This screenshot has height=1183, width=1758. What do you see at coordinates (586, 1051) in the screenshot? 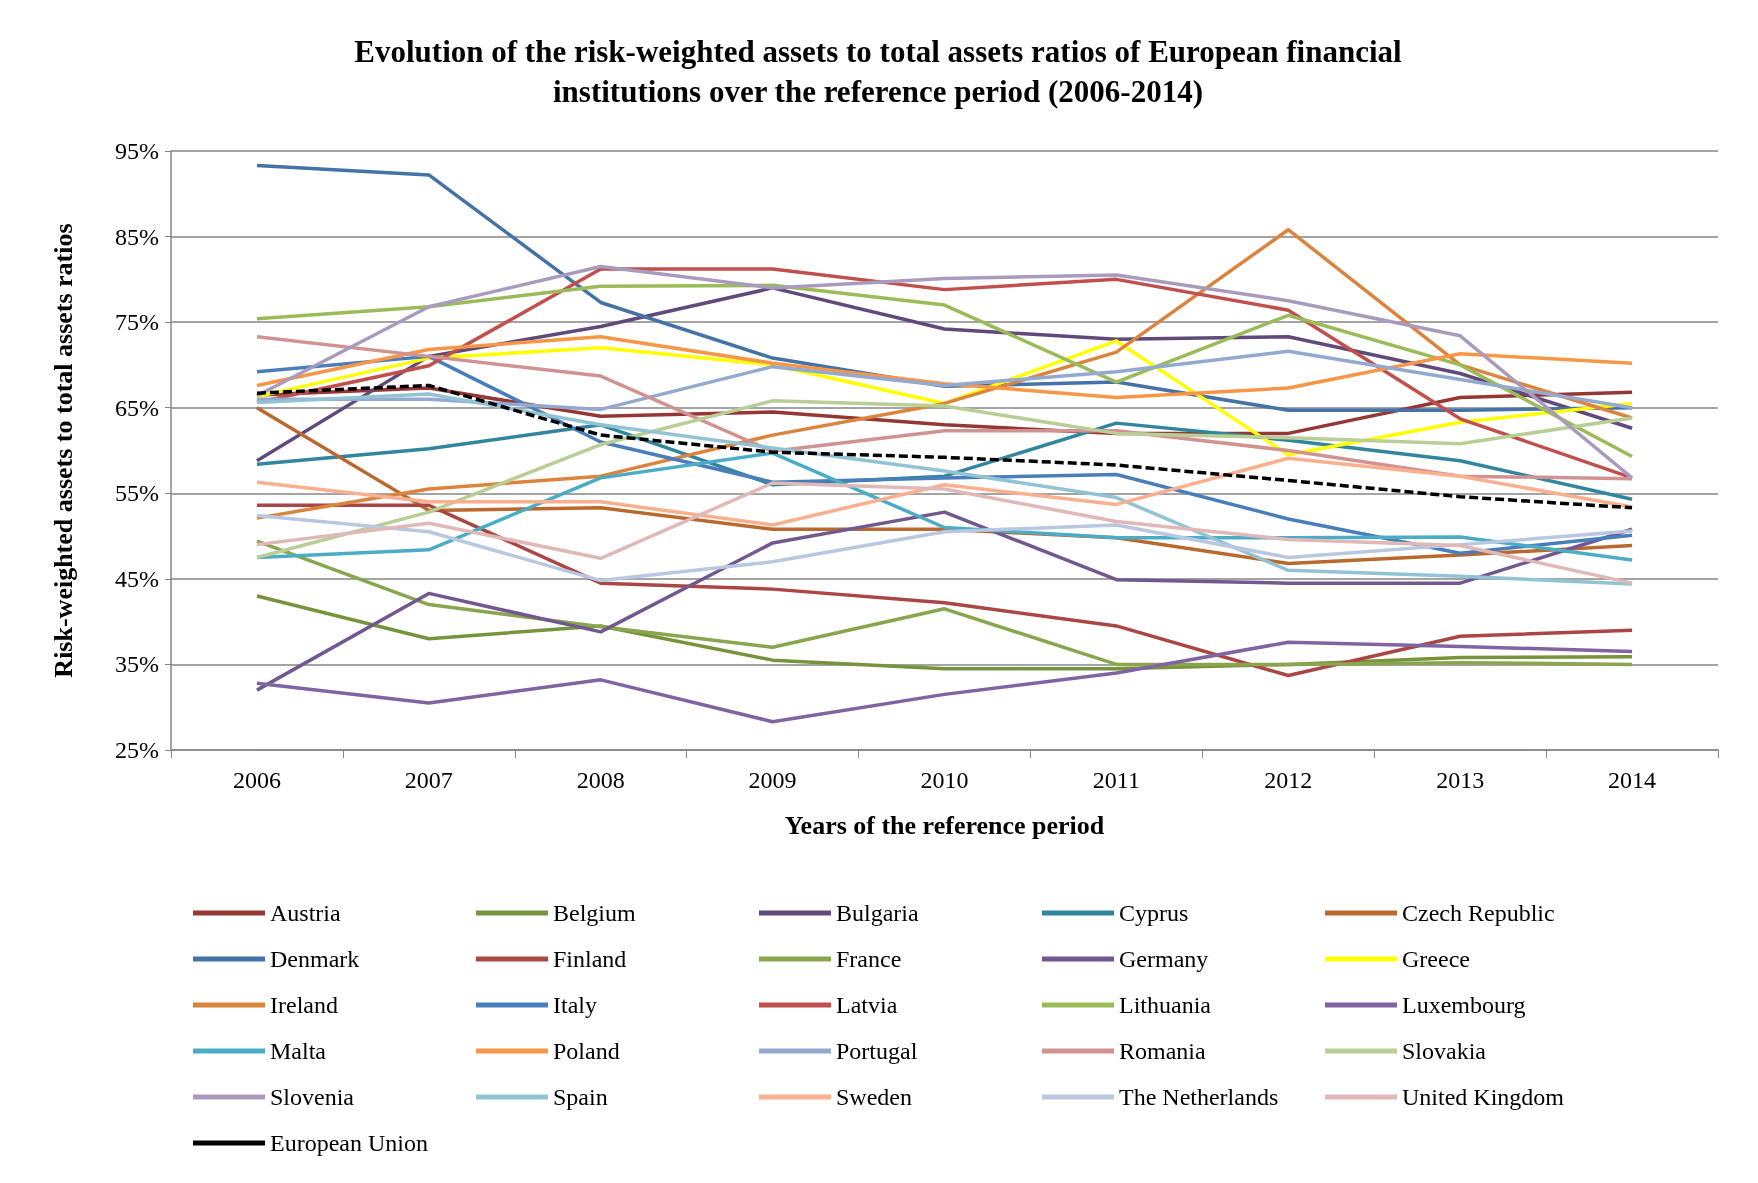
I see `legend-label: Poland` at bounding box center [586, 1051].